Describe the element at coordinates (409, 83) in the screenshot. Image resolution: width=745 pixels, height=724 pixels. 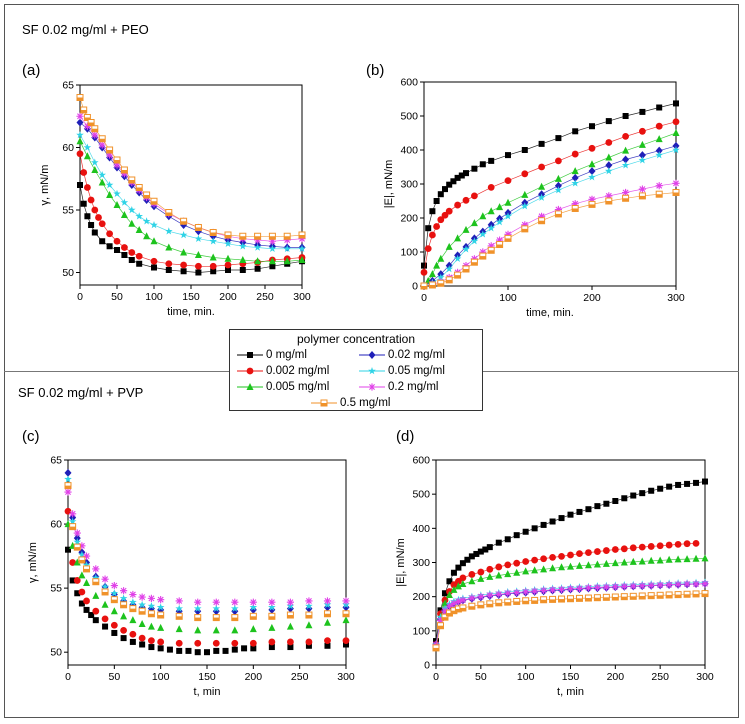
I see `chart-1-ytick-label-6: 600` at that location.